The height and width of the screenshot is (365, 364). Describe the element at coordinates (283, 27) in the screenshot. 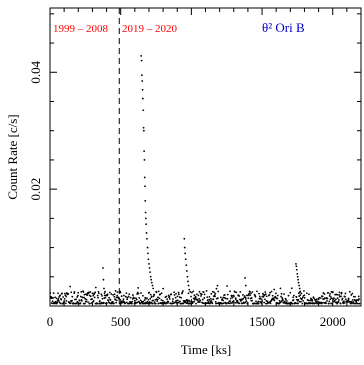

I see `source-label: θ² Ori B` at that location.